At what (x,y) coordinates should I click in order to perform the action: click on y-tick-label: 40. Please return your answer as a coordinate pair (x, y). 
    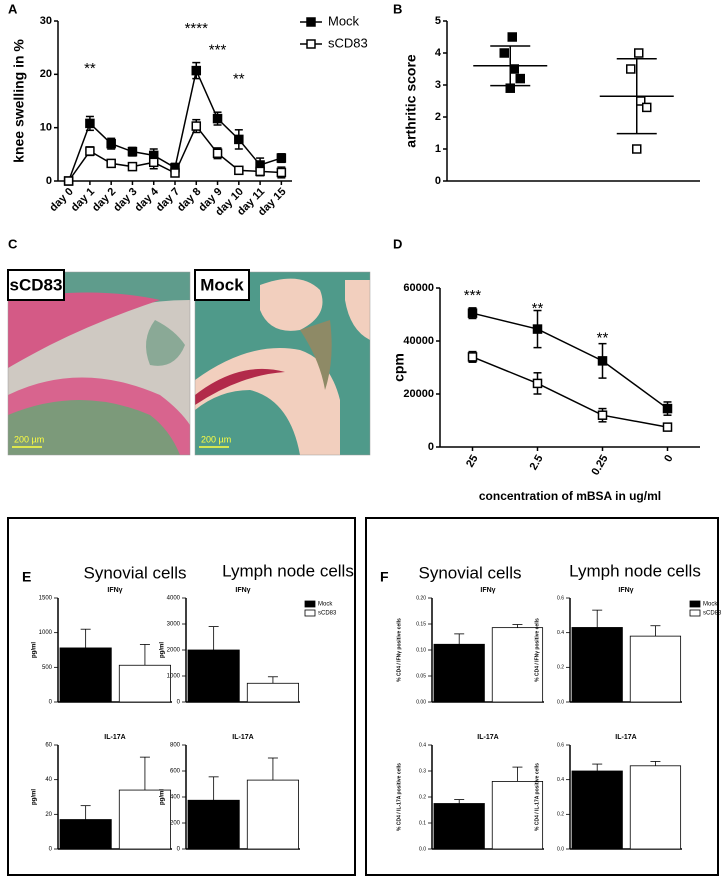
    Looking at the image, I should click on (48, 780).